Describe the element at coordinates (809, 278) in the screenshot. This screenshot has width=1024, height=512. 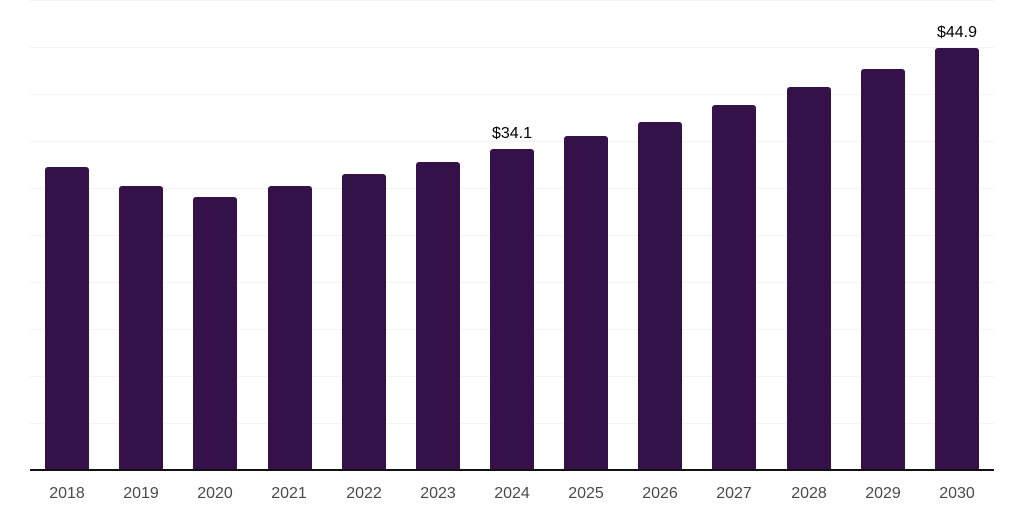
I see `bar-2028` at that location.